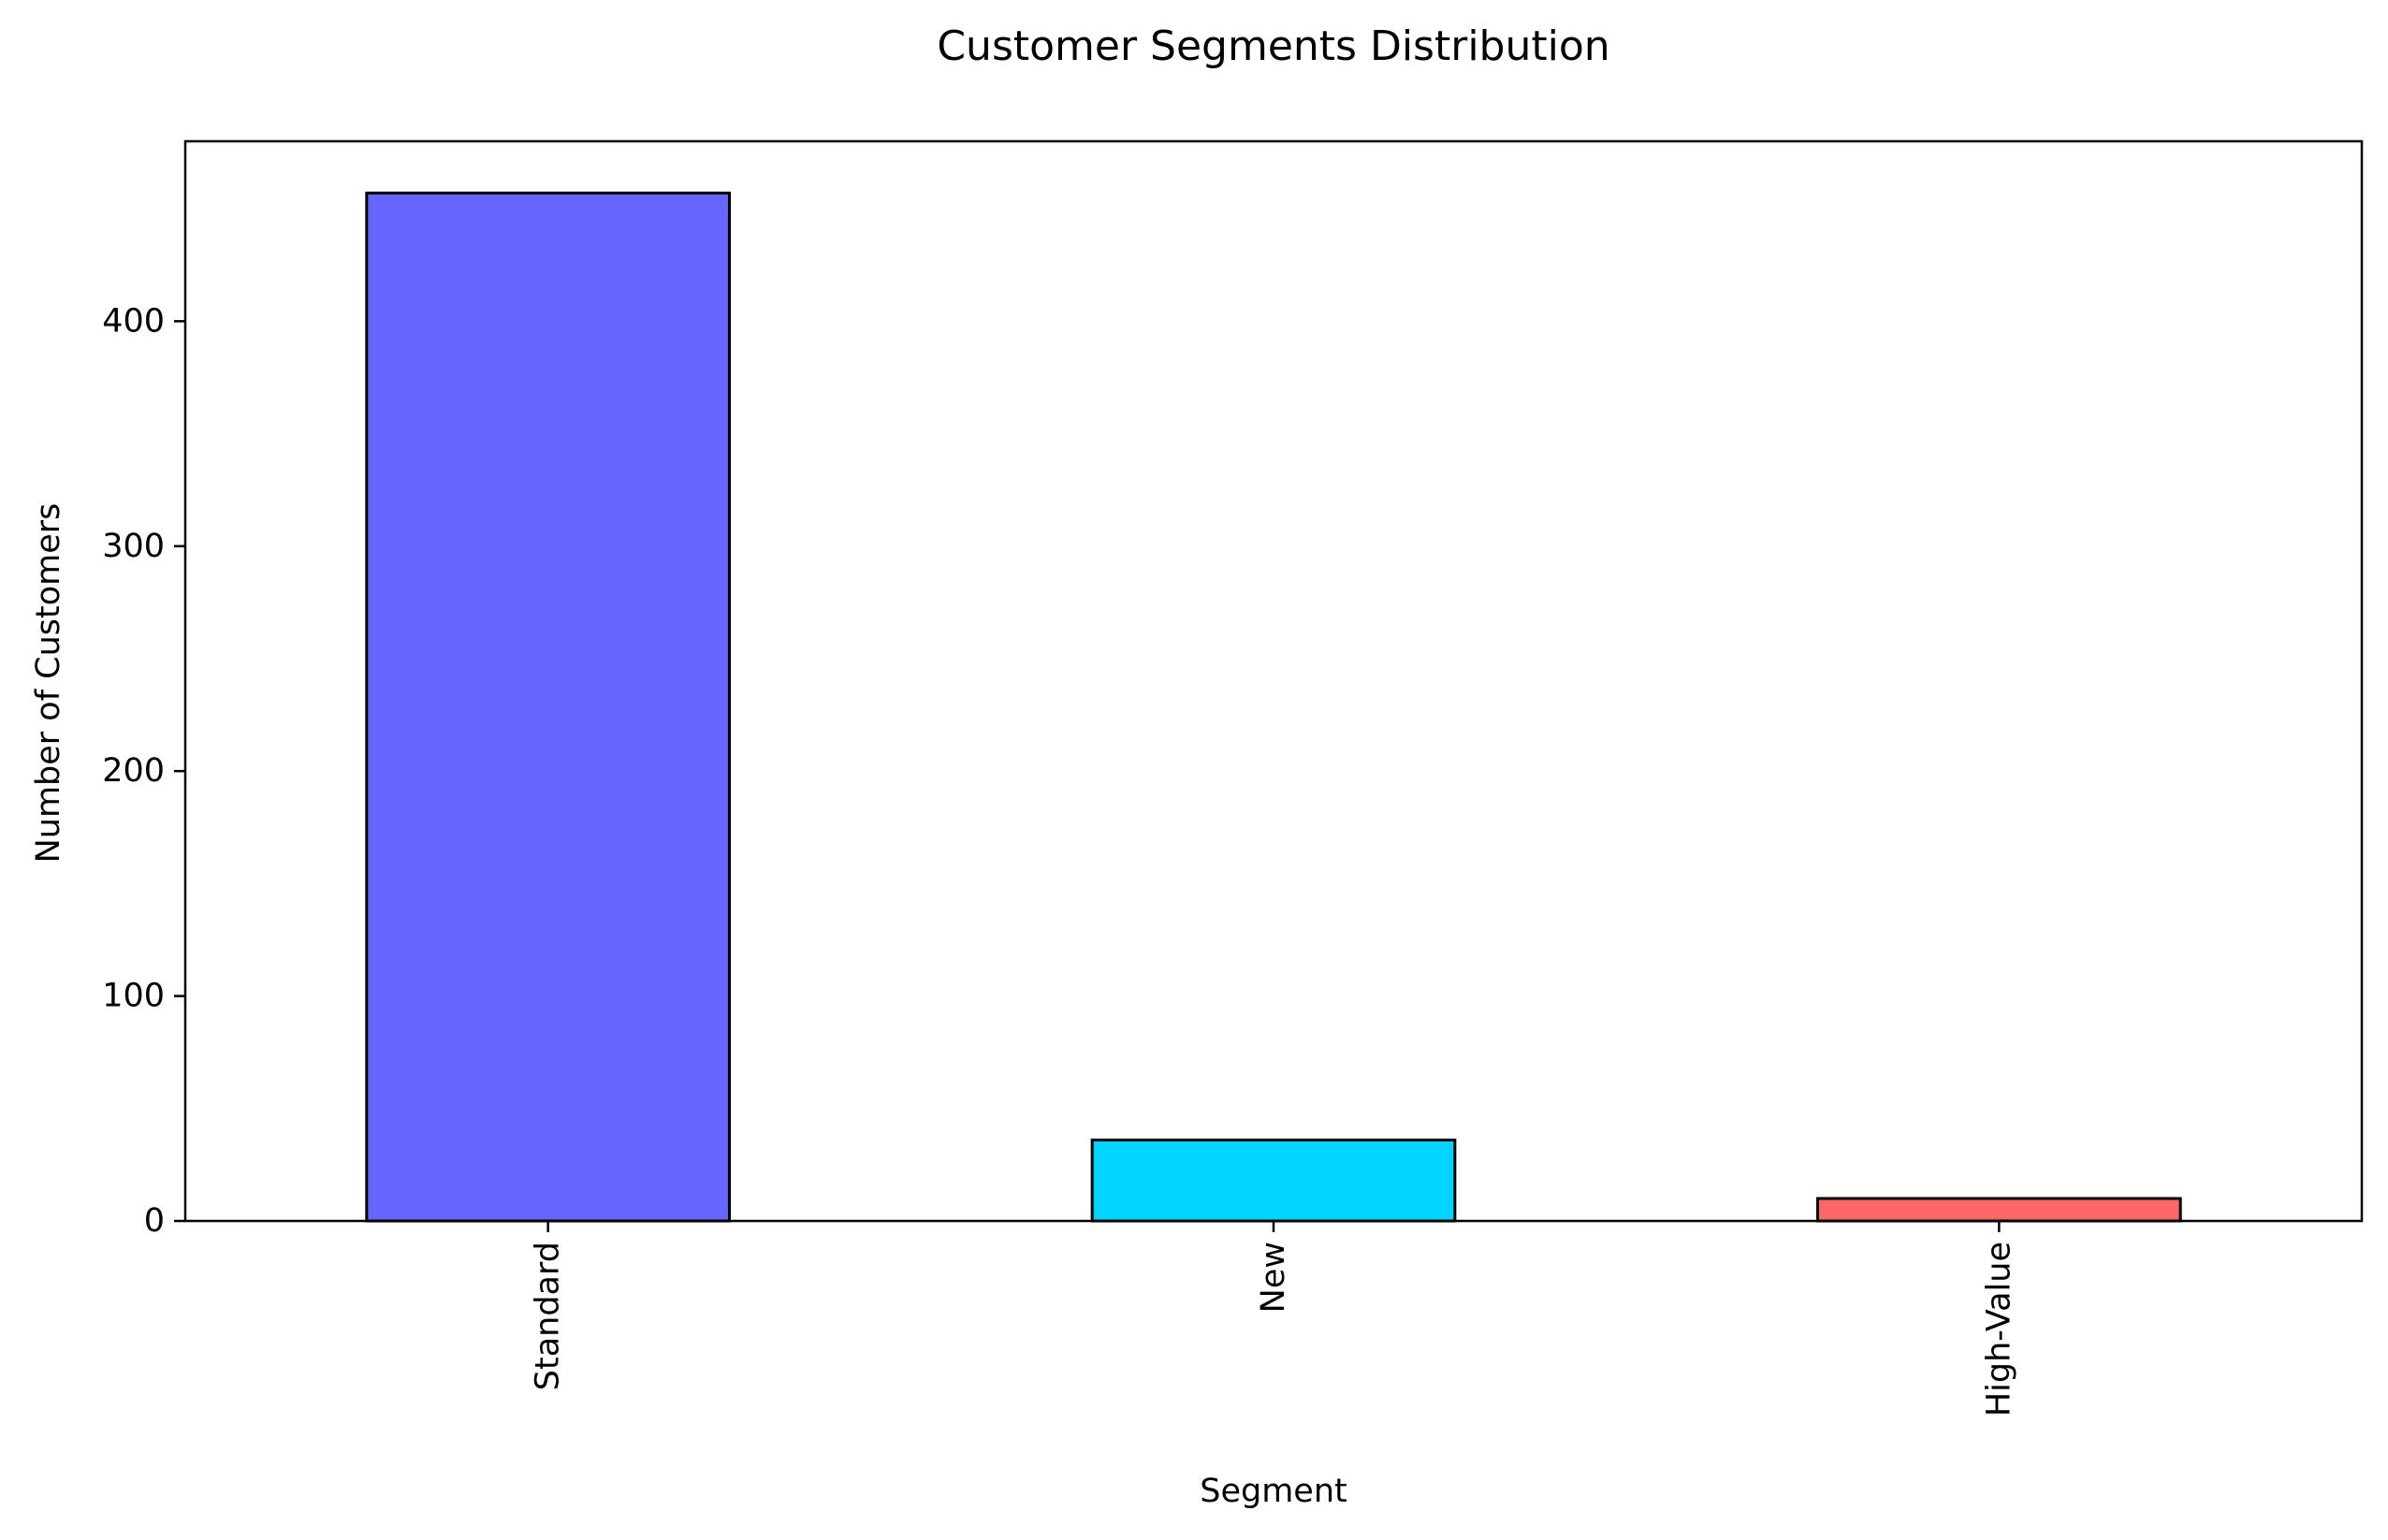  Describe the element at coordinates (1273, 46) in the screenshot. I see `chart-title: Customer Segments Distribution` at that location.